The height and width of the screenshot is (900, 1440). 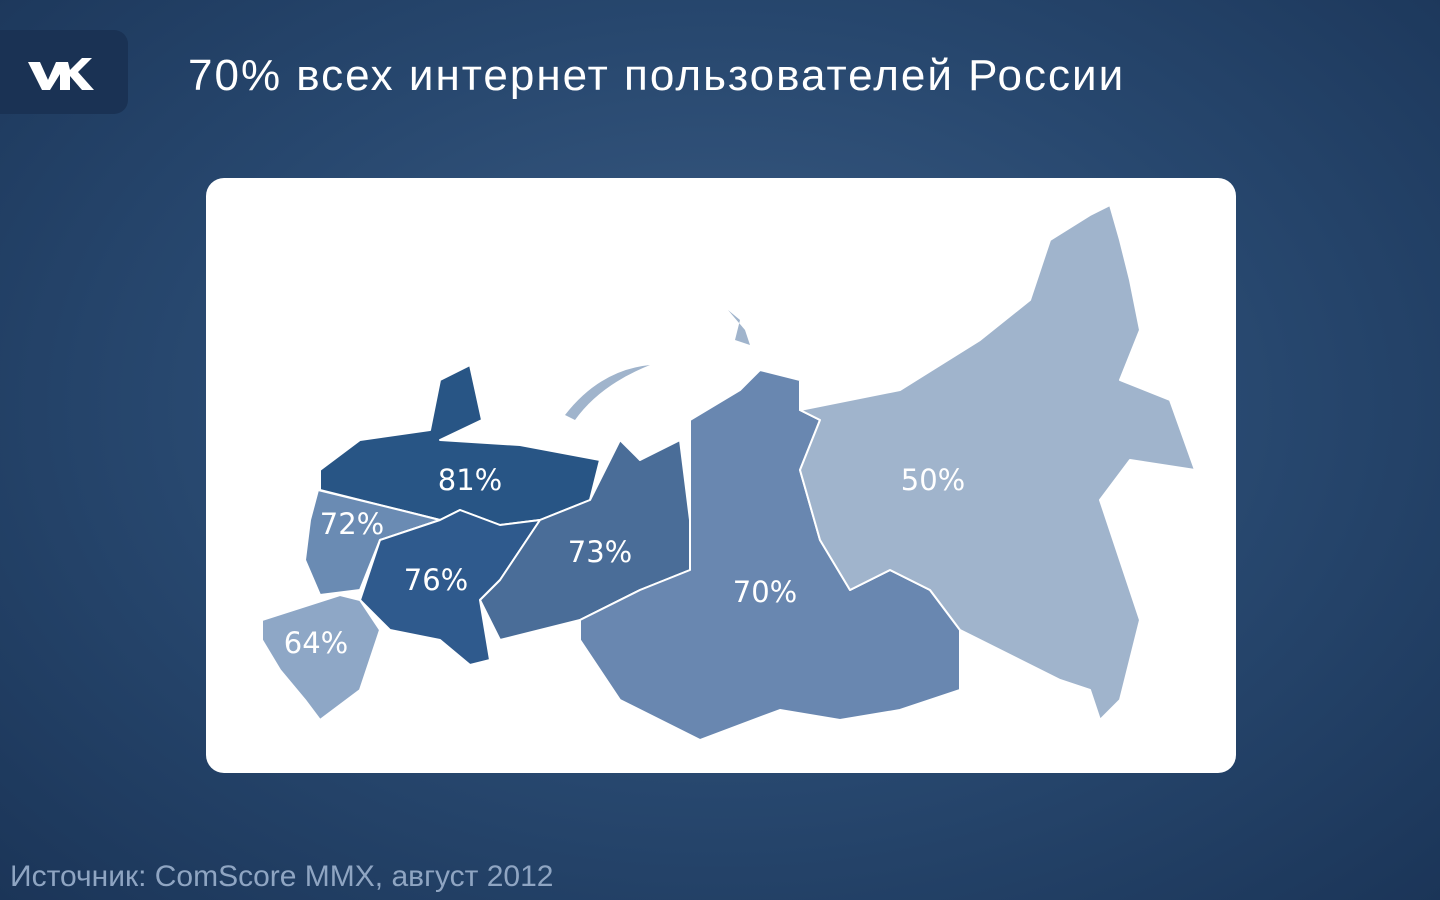 I want to click on region-label: 73%, so click(x=600, y=552).